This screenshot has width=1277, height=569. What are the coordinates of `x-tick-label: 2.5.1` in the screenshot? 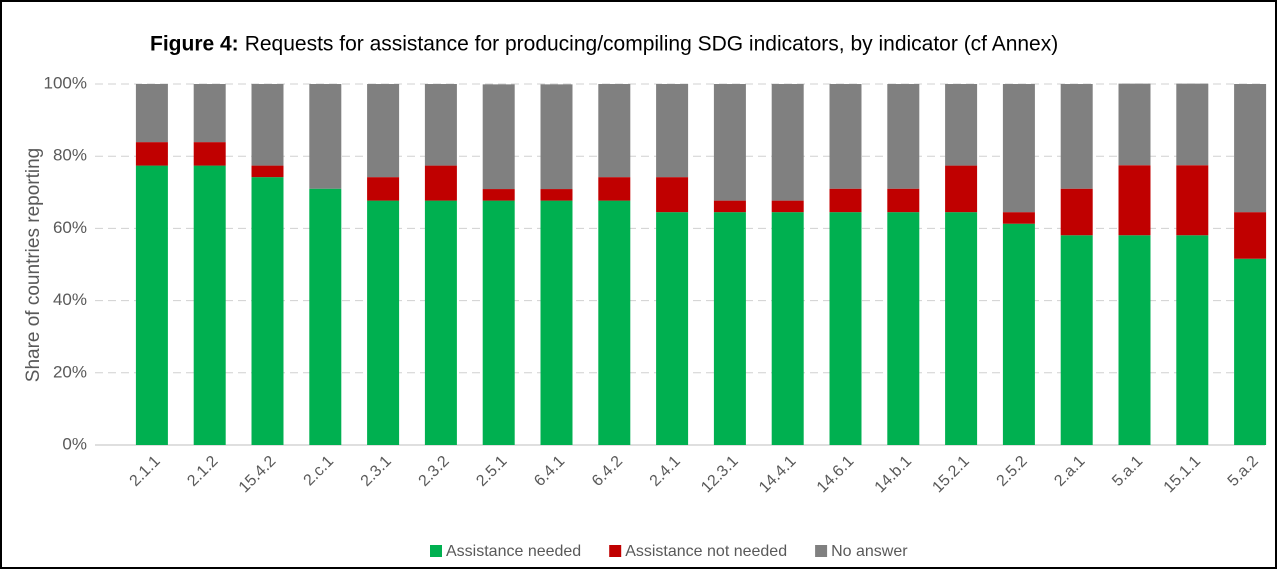 It's located at (491, 471).